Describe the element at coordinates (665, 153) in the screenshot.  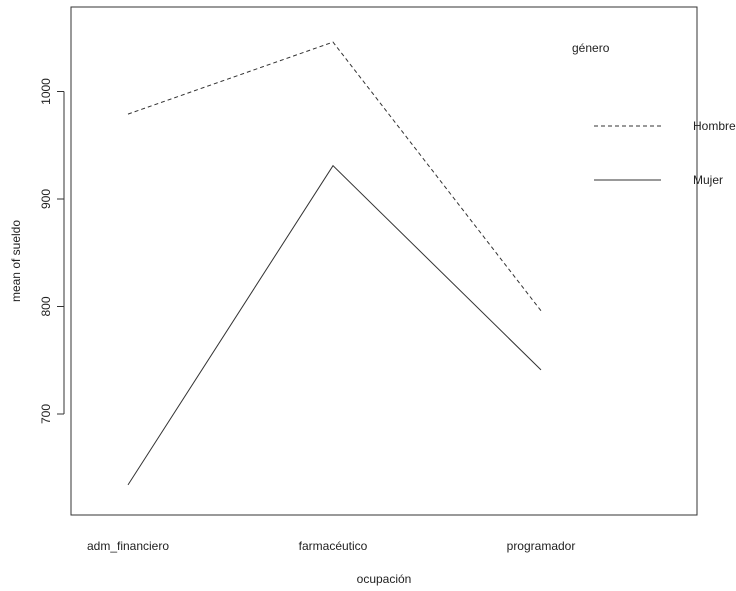
I see `legend-items: Hombre Mujer` at that location.